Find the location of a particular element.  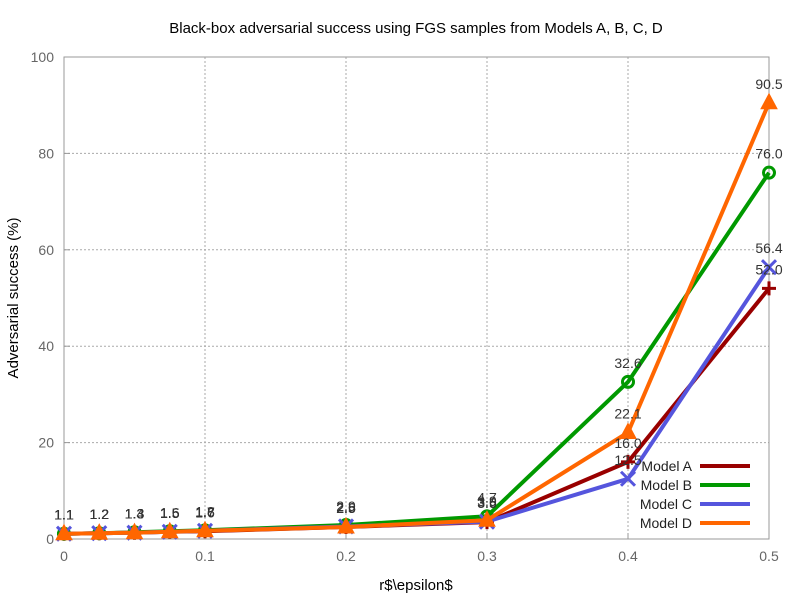

legend: Model A Model B Model C Model D is located at coordinates (695, 494).